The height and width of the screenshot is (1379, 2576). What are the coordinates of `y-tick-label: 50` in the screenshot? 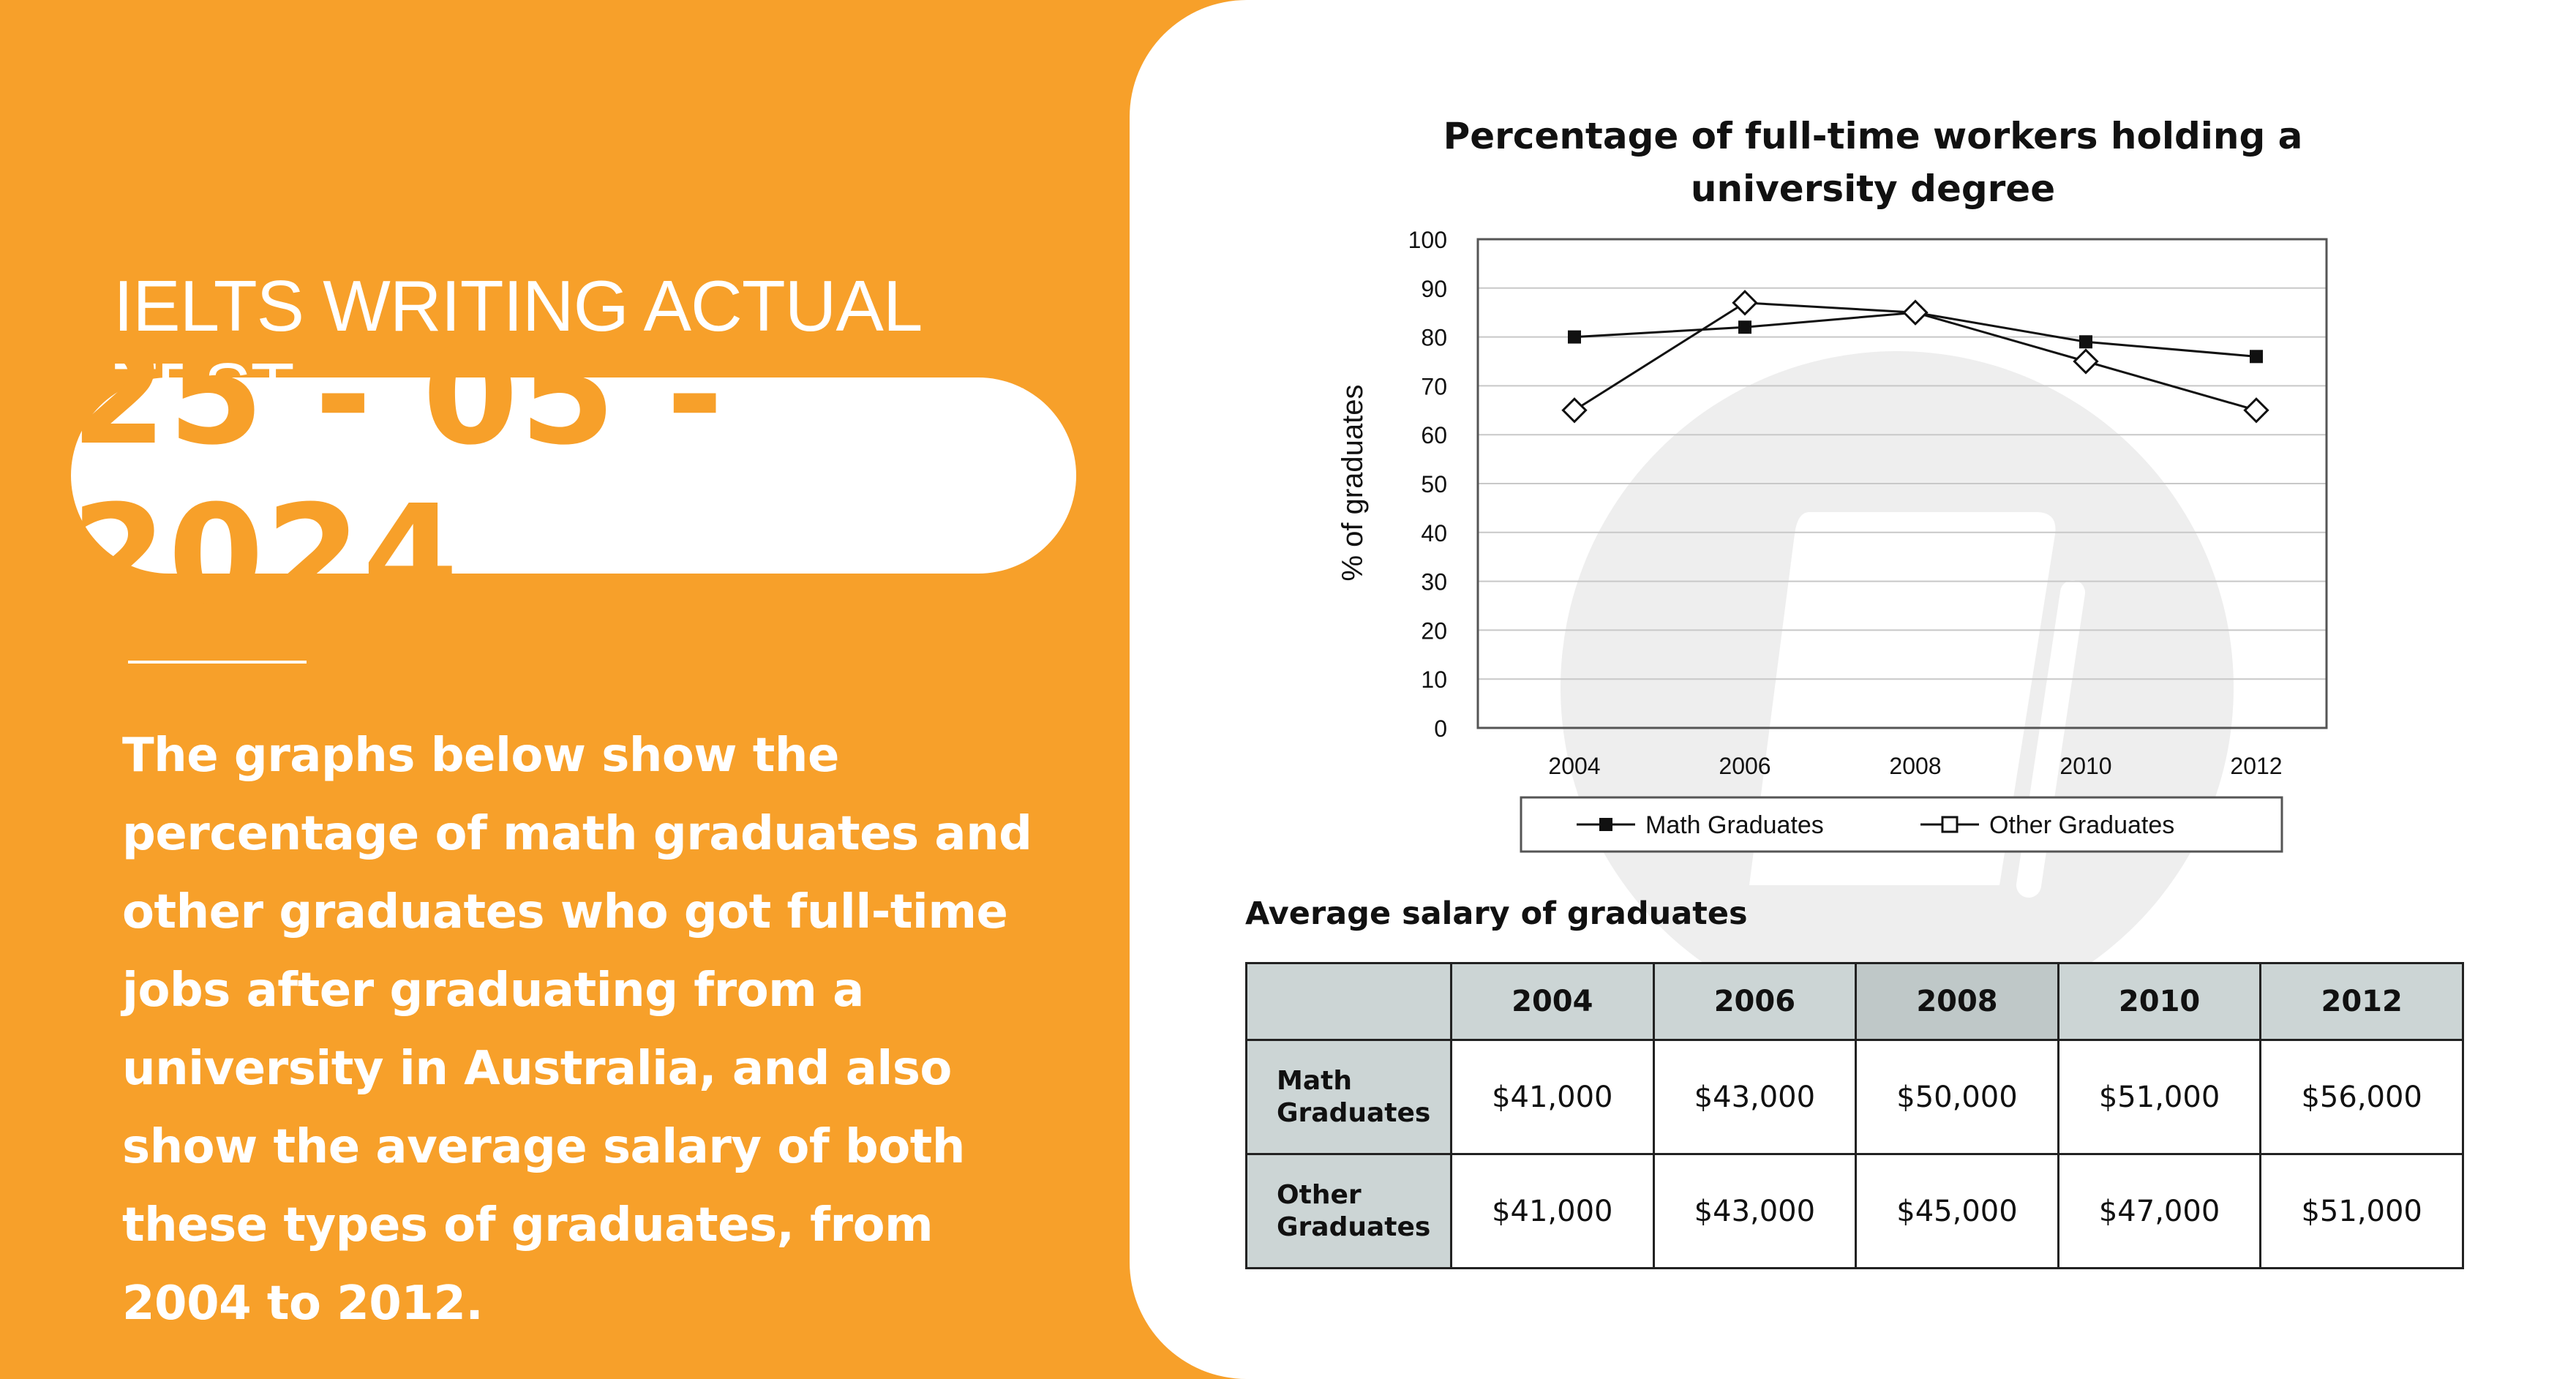 It's located at (1434, 484).